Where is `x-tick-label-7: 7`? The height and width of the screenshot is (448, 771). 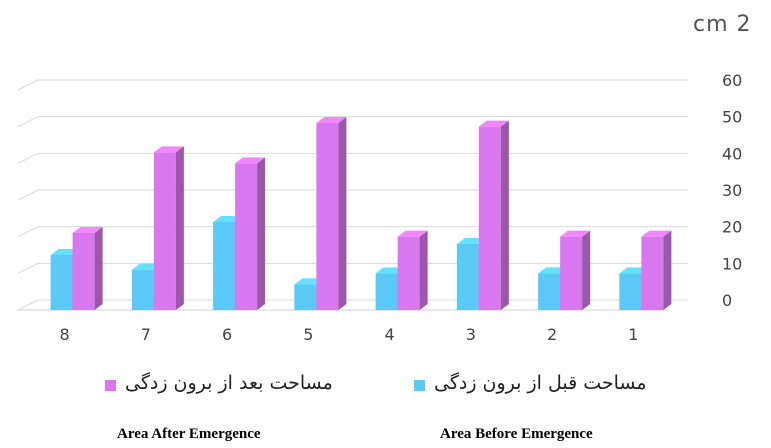
x-tick-label-7: 7 is located at coordinates (146, 334).